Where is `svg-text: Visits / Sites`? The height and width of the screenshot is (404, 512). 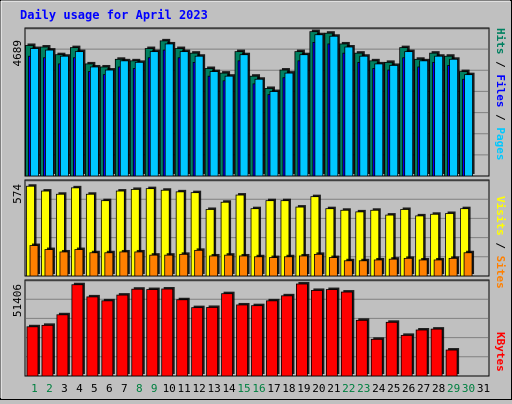 svg-text: Visits / Sites is located at coordinates (500, 242).